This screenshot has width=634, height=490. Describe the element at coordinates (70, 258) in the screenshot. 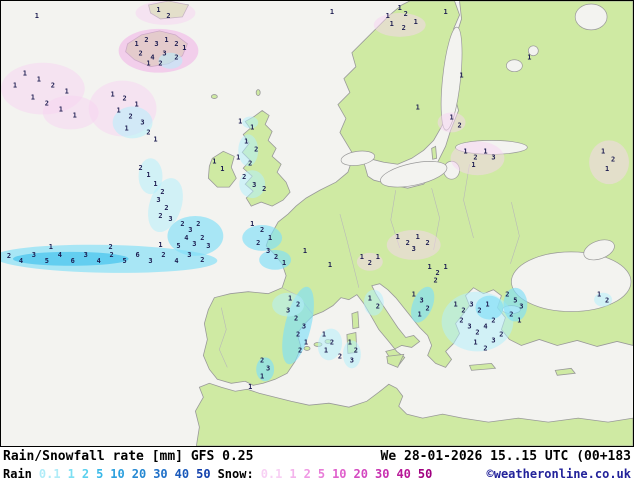

I see `rain-area-heavy` at that location.